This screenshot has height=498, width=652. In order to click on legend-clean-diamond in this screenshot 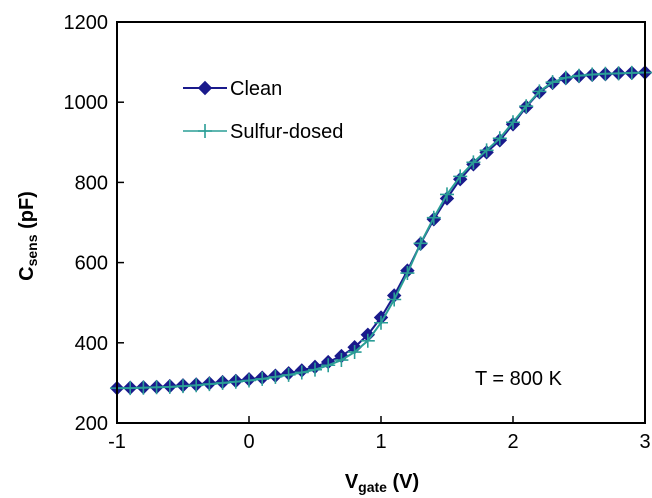, I will do `click(205, 88)`.